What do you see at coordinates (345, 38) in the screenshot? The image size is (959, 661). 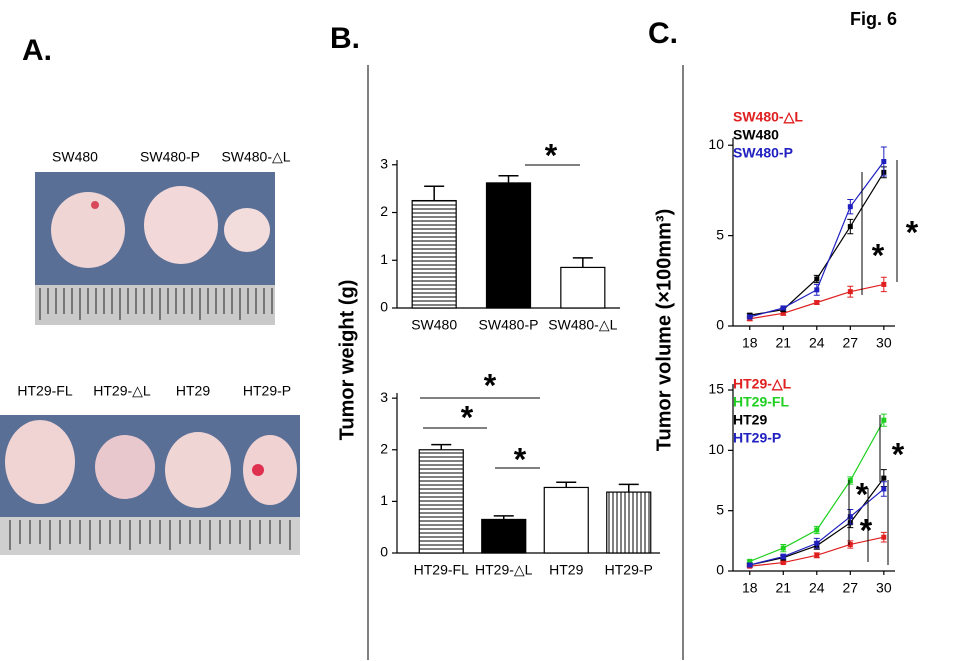 I see `panel-label: B.` at bounding box center [345, 38].